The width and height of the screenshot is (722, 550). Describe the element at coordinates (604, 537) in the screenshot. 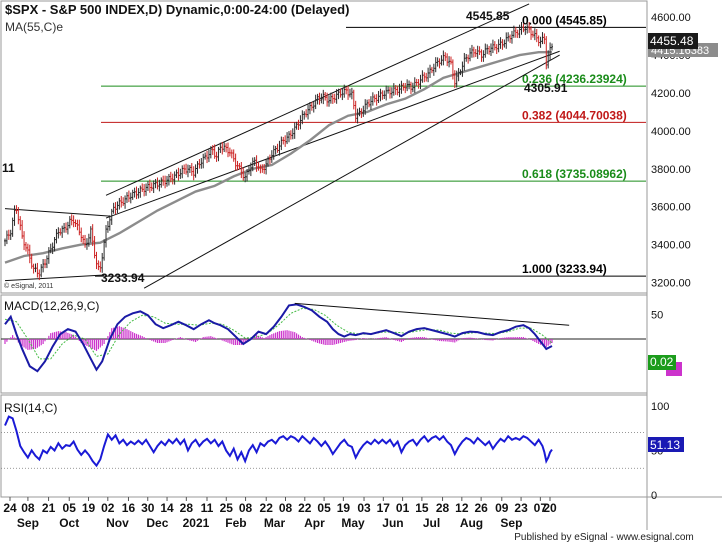

I see `footer-credit: Published by eSignal - www.esignal.com` at that location.